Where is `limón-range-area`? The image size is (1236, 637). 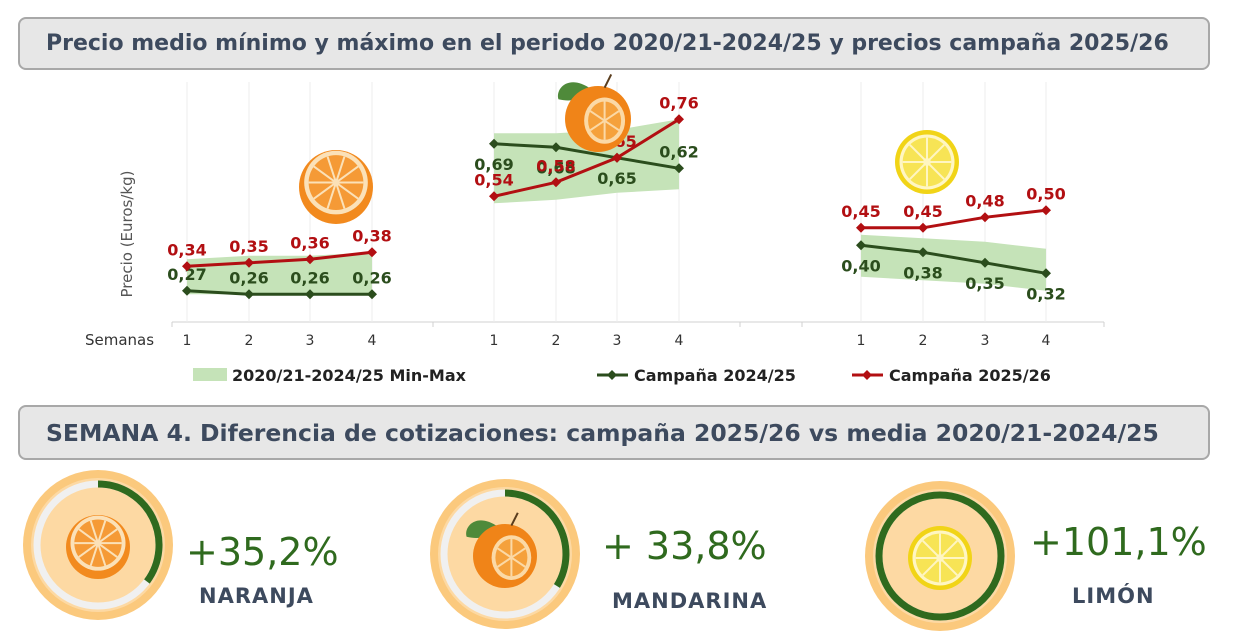
limón-range-area is located at coordinates (953, 262).